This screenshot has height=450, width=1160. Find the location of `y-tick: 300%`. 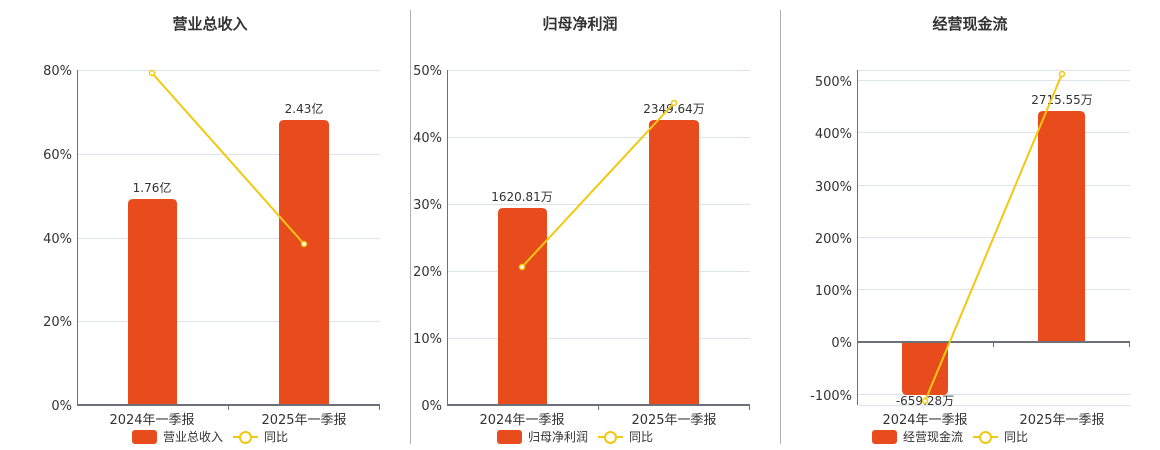

y-tick: 300% is located at coordinates (833, 187).